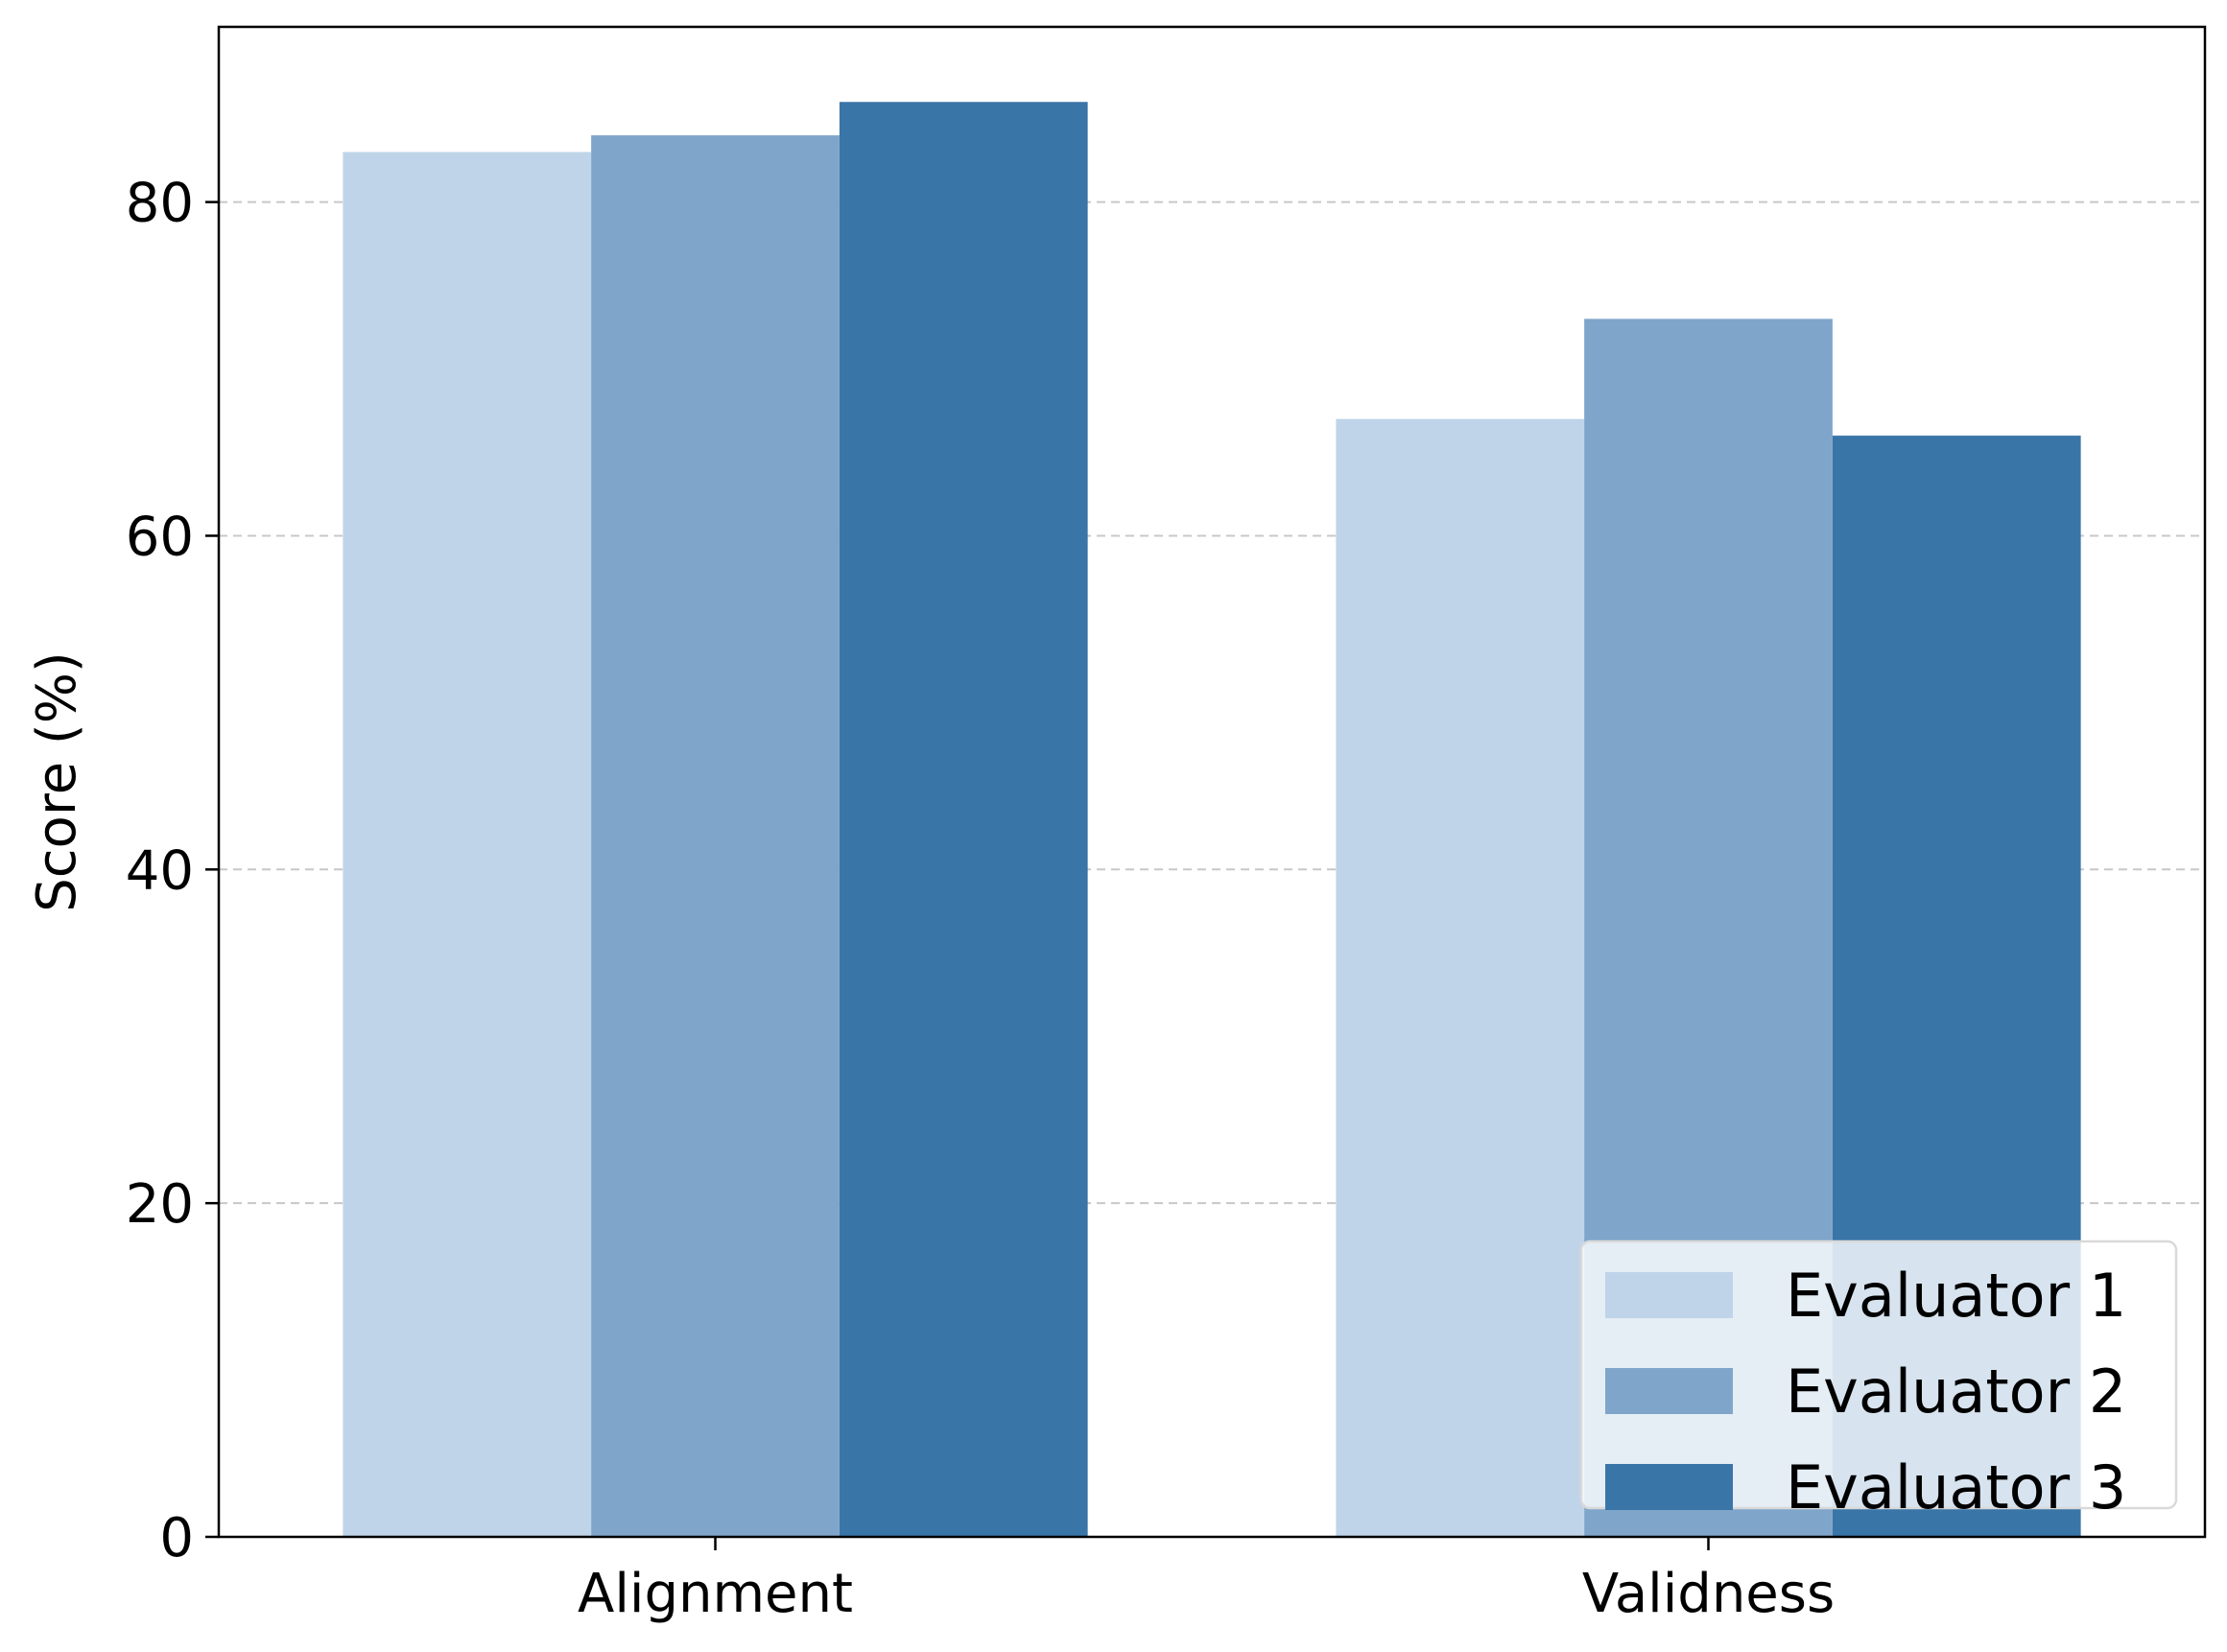 The height and width of the screenshot is (1652, 2227). I want to click on x-tick-label: Validness, so click(1708, 1594).